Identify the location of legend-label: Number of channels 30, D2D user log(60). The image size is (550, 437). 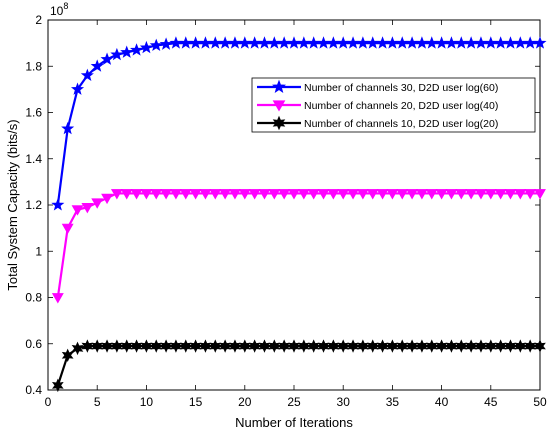
(401, 88).